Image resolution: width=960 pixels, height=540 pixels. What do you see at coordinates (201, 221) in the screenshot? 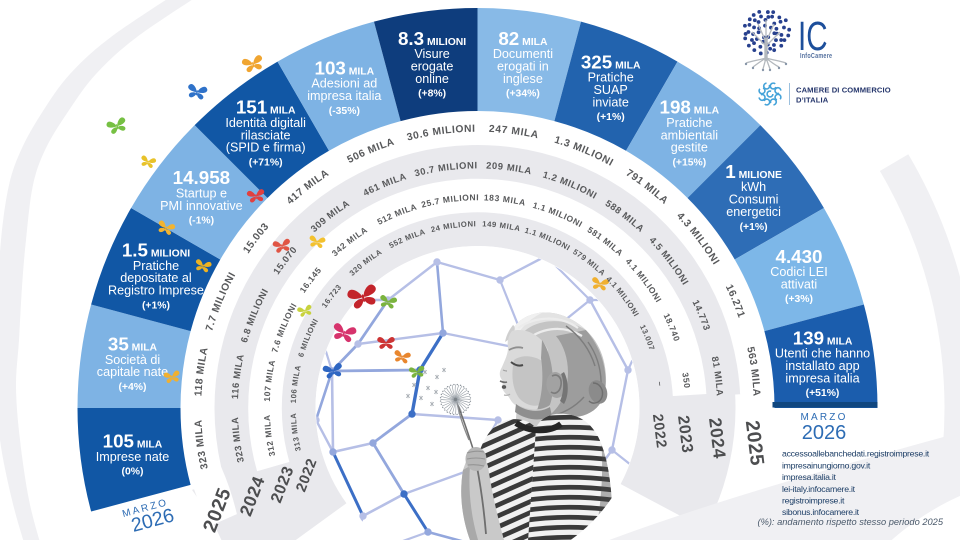
I see `svg-text: (-1%)` at bounding box center [201, 221].